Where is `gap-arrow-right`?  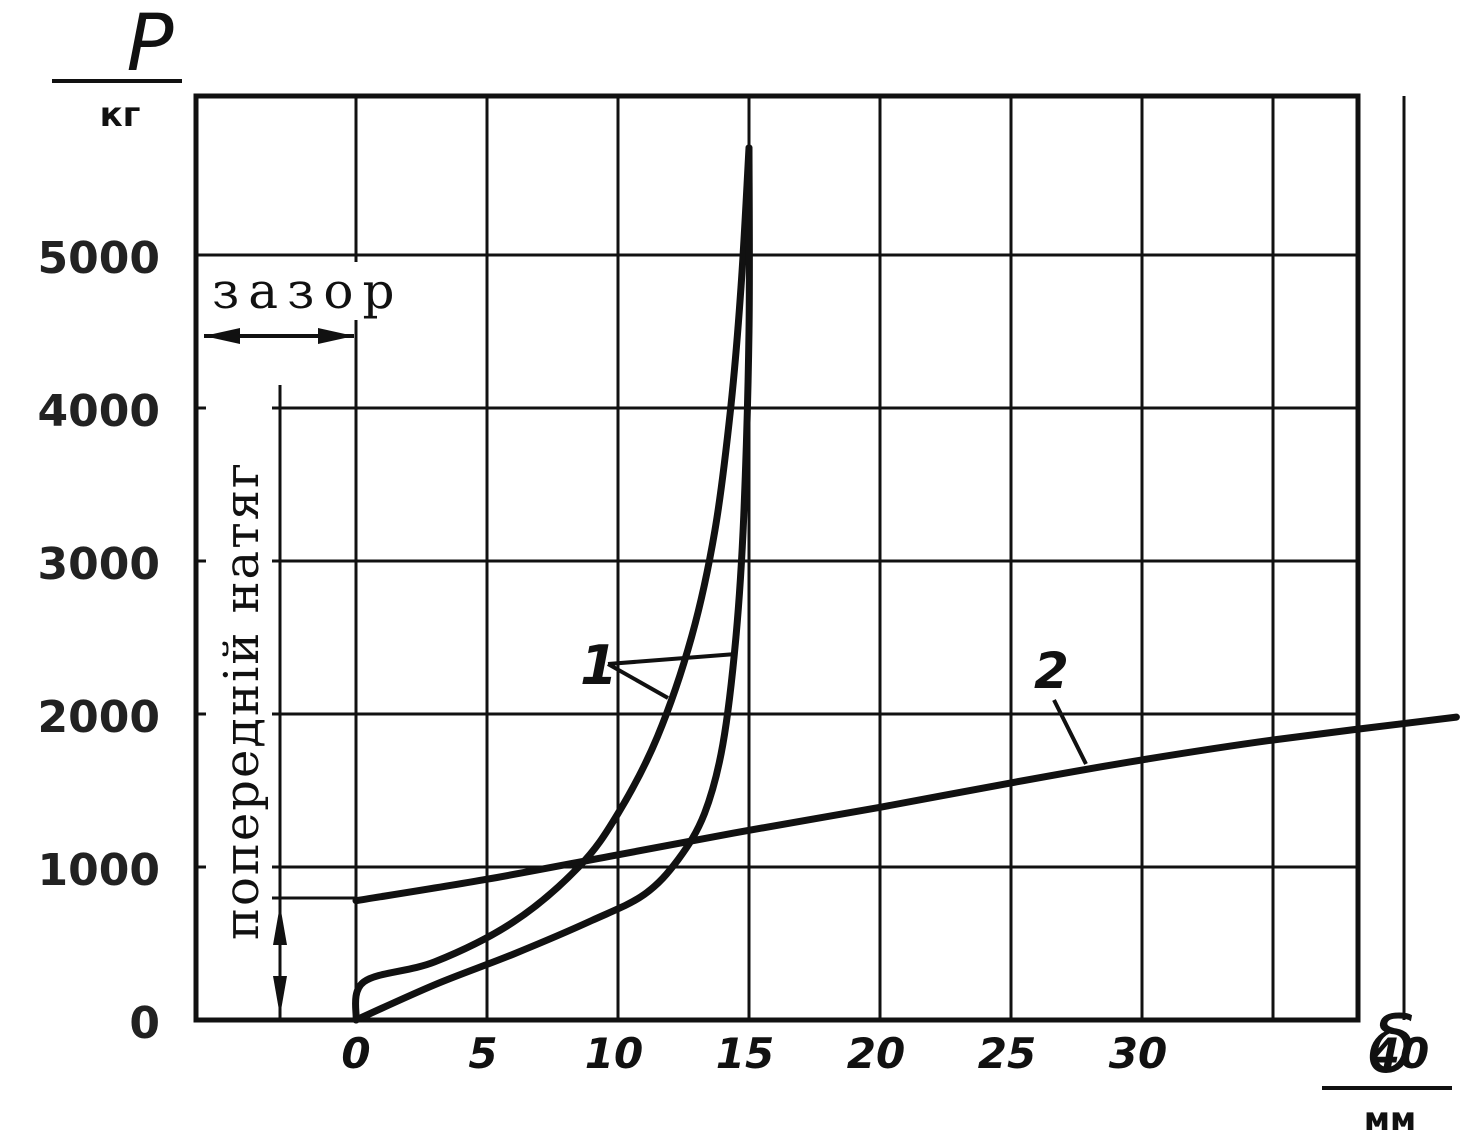 gap-arrow-right is located at coordinates (336, 336).